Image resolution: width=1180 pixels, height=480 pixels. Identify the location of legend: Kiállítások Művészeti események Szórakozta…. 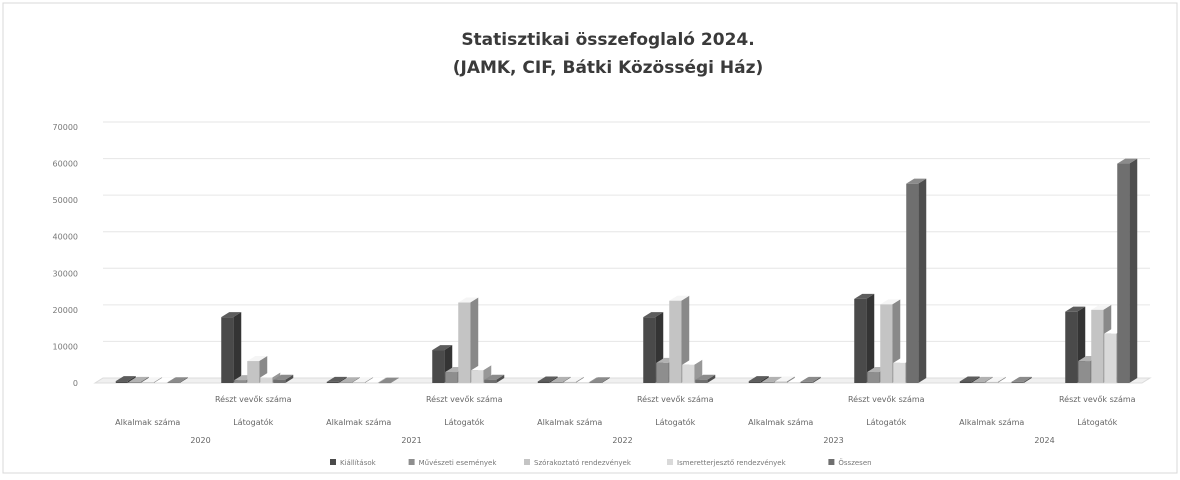
(601, 462).